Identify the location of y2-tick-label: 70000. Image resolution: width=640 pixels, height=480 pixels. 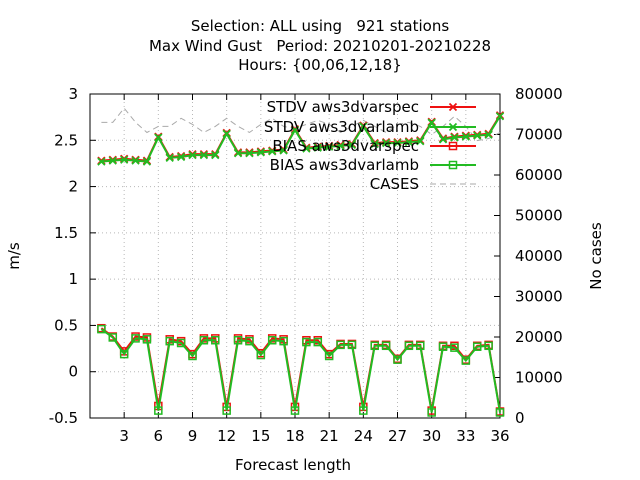
(539, 135).